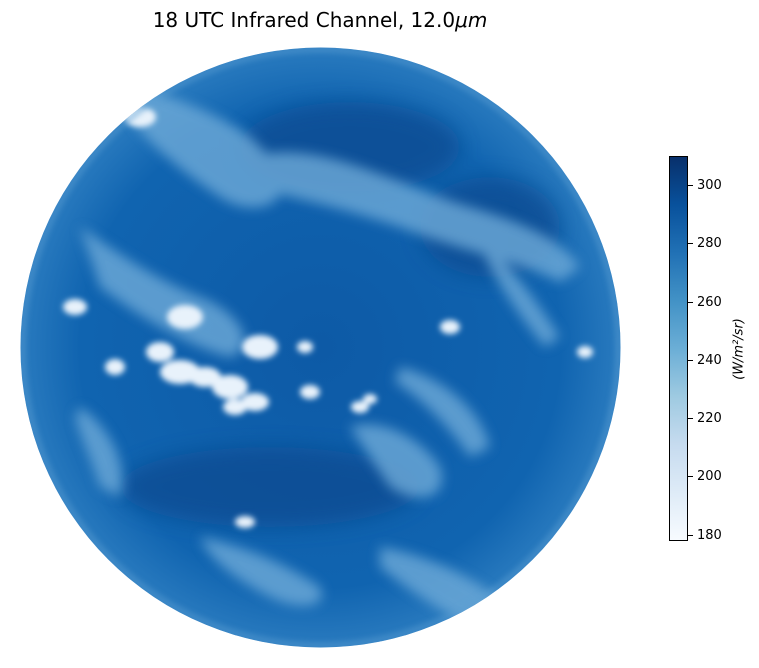 Image resolution: width=759 pixels, height=668 pixels. Describe the element at coordinates (304, 20) in the screenshot. I see `title-text: 18 UTC Infrared Channel, 12.0` at that location.